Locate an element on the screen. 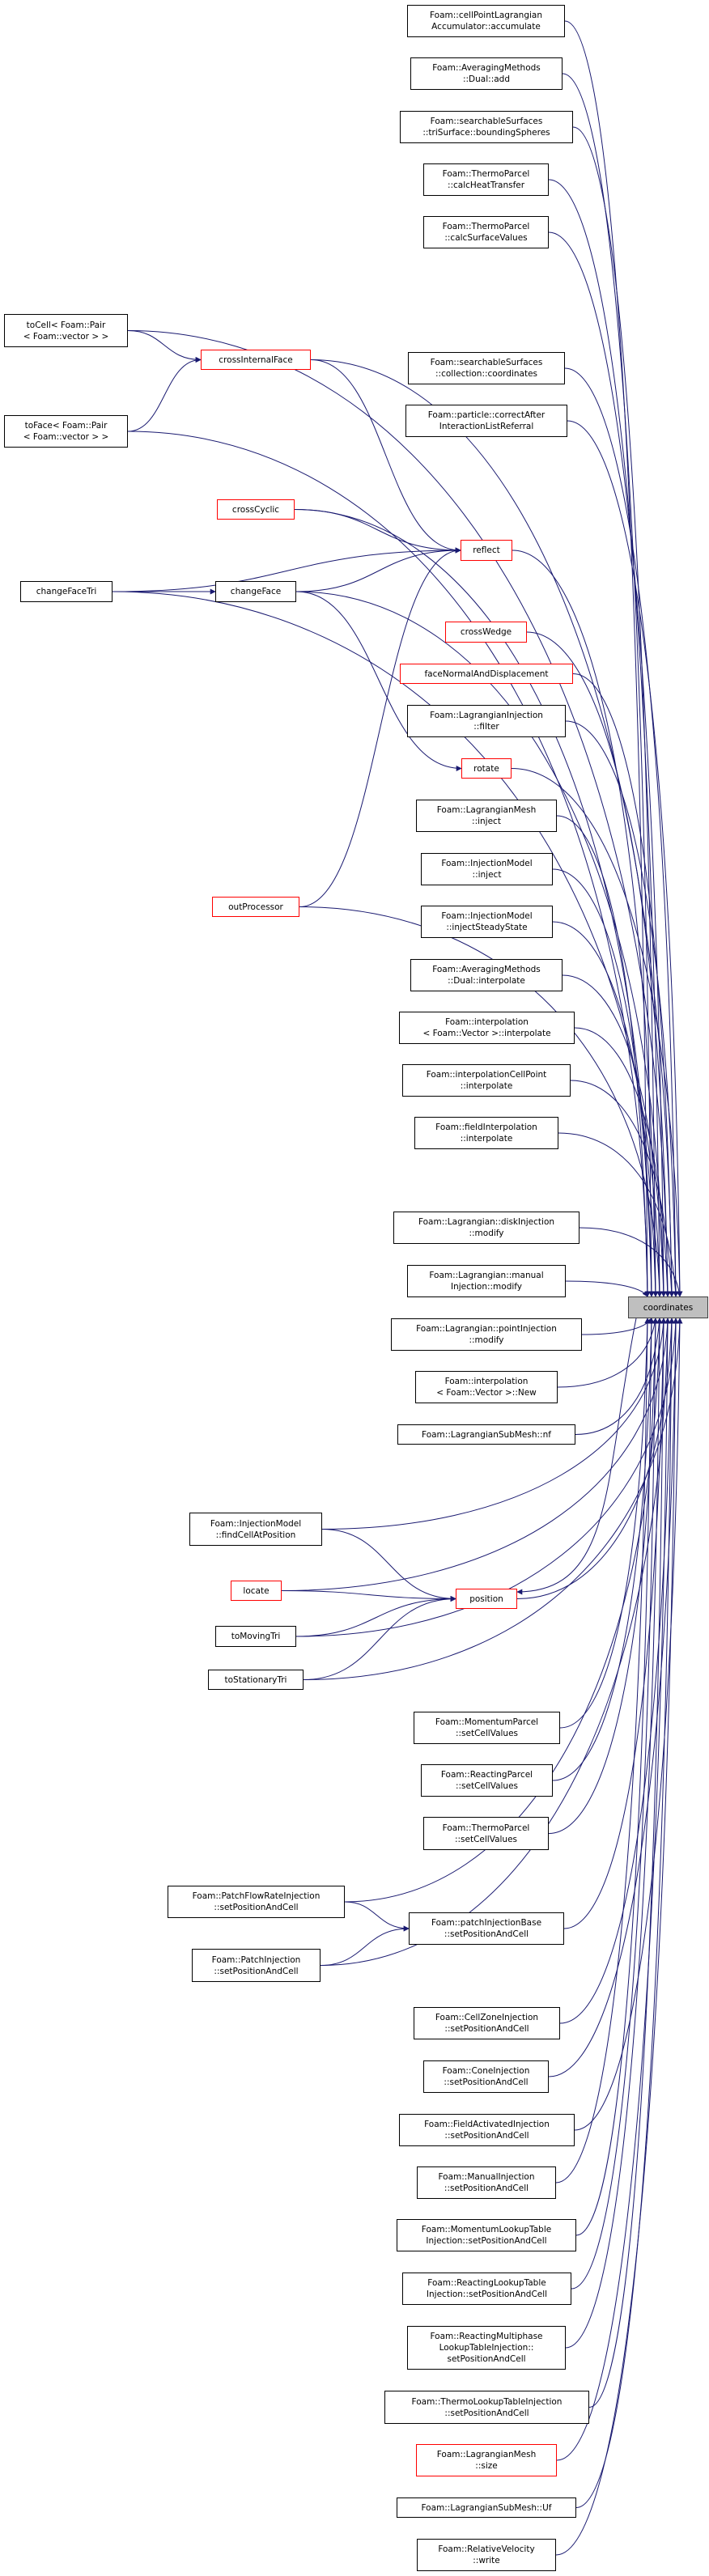 Image resolution: width=709 pixels, height=2576 pixels. graph-node-thermo-setcell: Foam::ThermoParcel::setCellValues is located at coordinates (486, 1833).